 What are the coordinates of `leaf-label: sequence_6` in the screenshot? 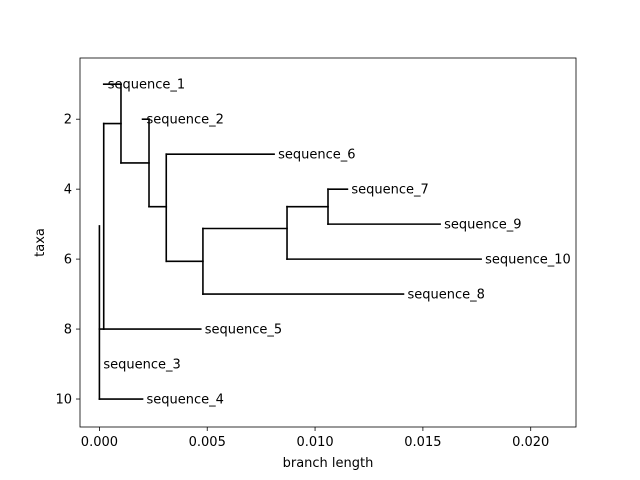 It's located at (316, 155).